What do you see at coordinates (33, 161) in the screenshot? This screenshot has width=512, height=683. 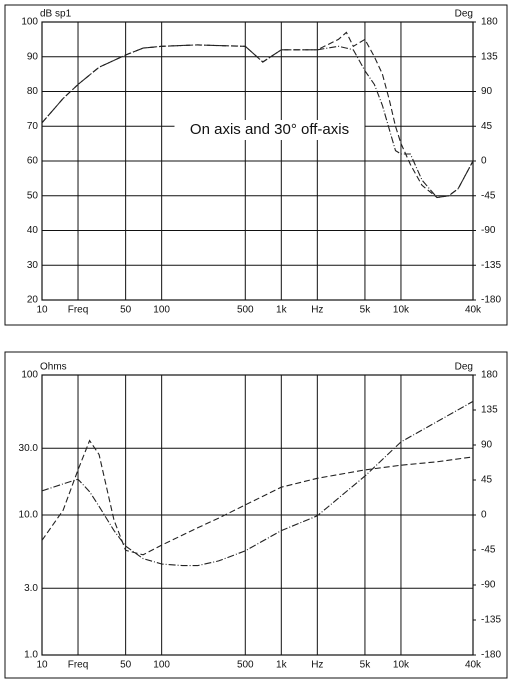 I see `y-tick-label: 60` at bounding box center [33, 161].